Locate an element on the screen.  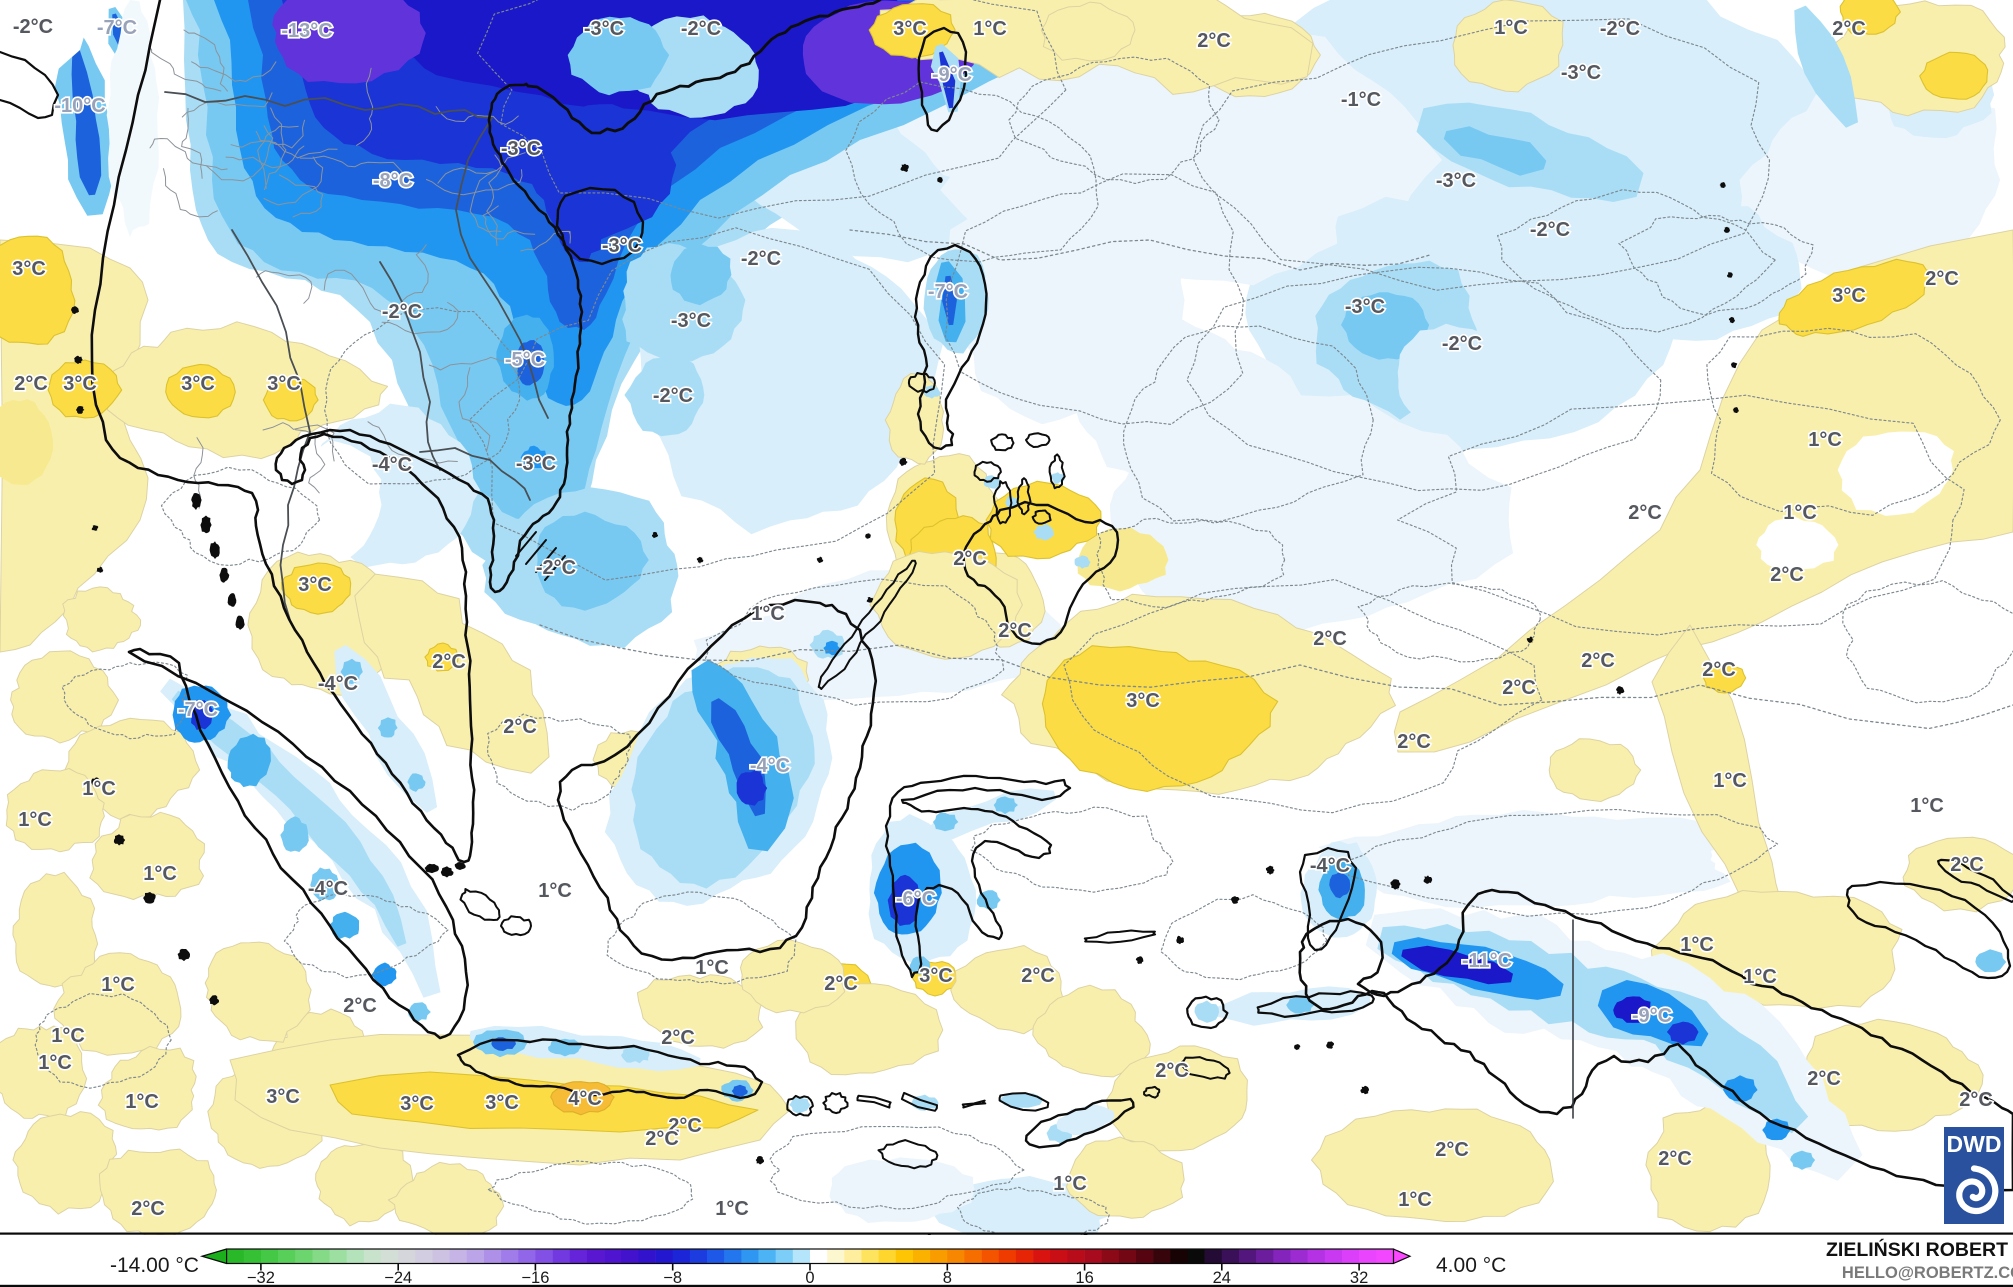
svg-text: -6°C is located at coordinates (916, 899).